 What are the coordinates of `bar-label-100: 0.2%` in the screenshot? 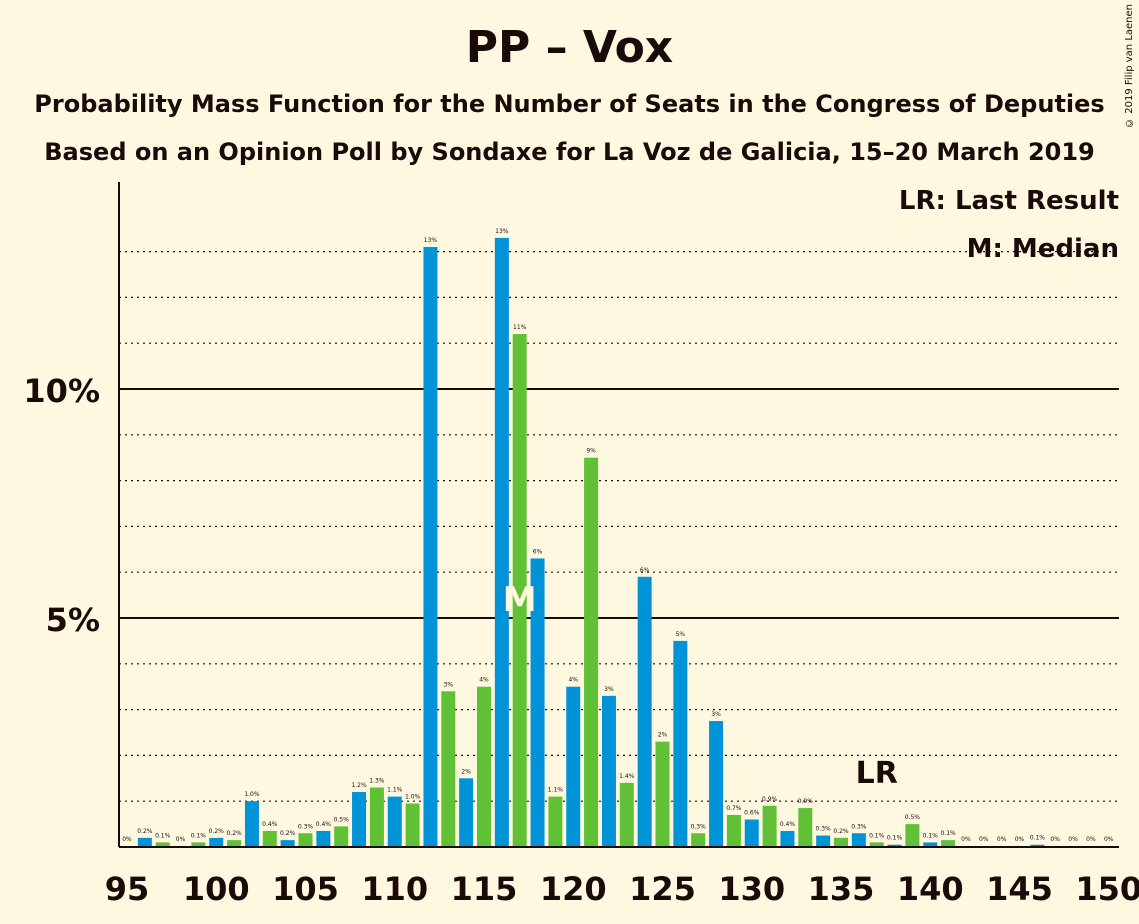 It's located at (217, 831).